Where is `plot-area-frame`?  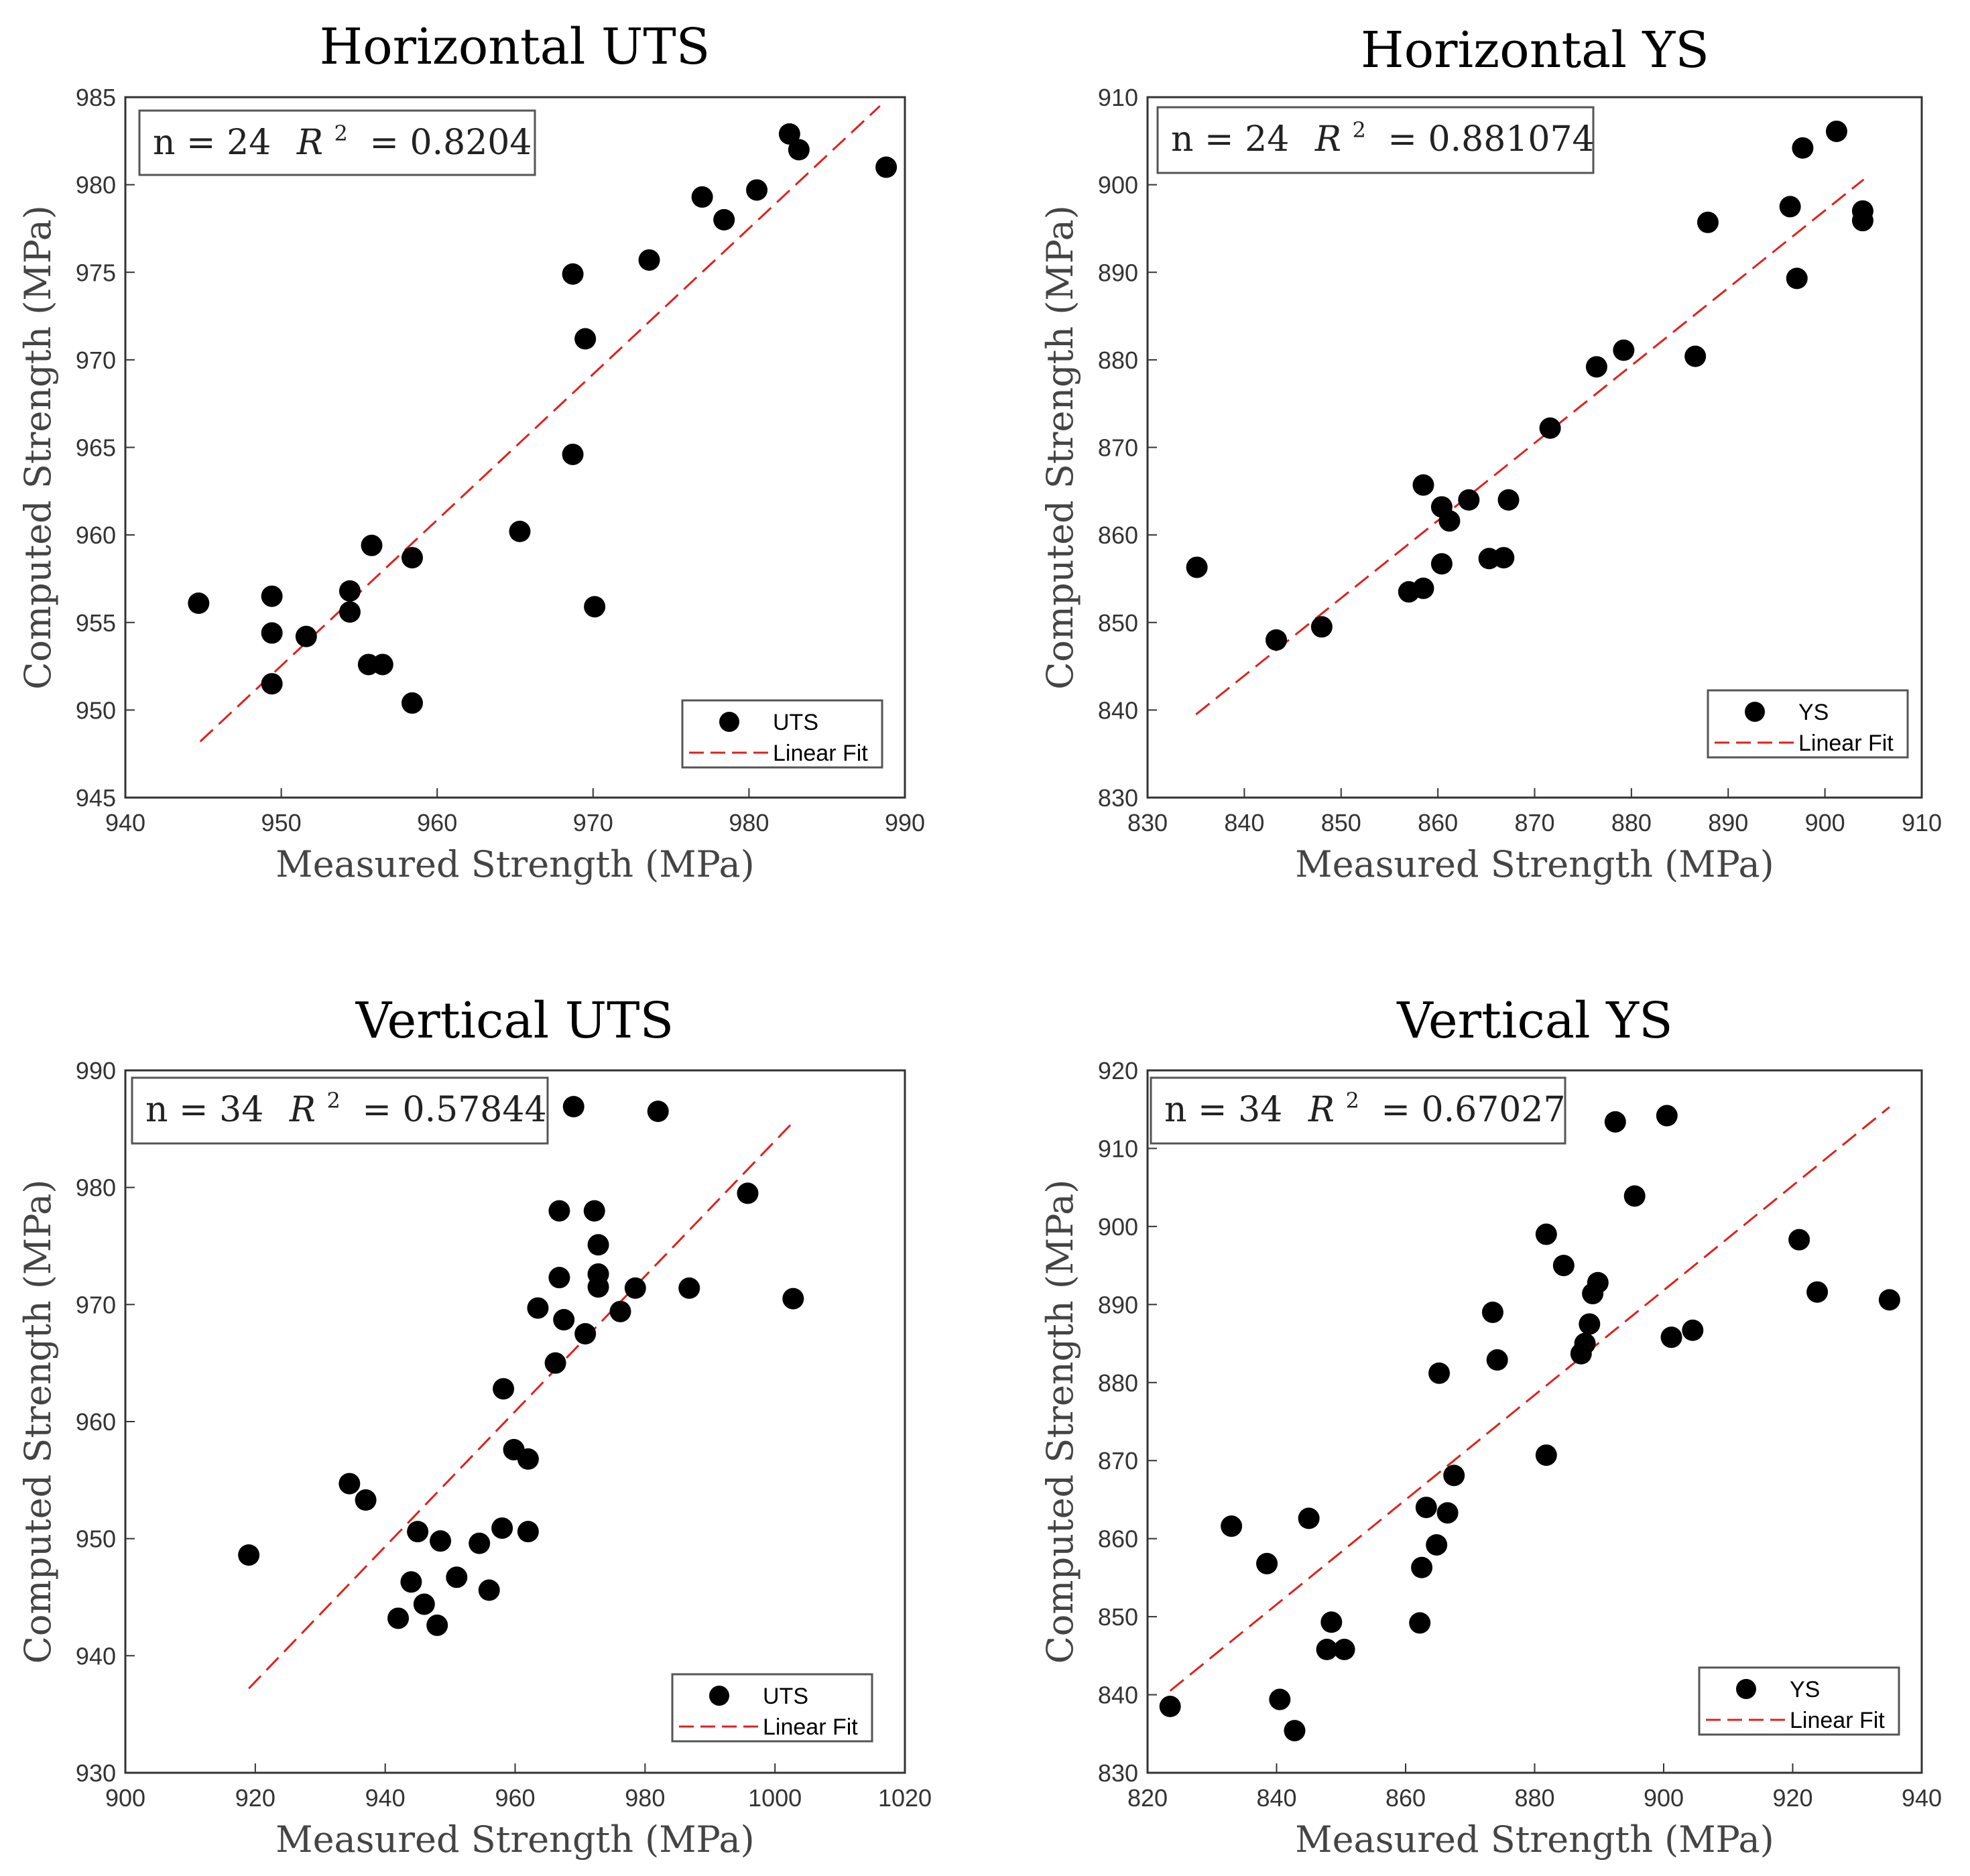 plot-area-frame is located at coordinates (515, 447).